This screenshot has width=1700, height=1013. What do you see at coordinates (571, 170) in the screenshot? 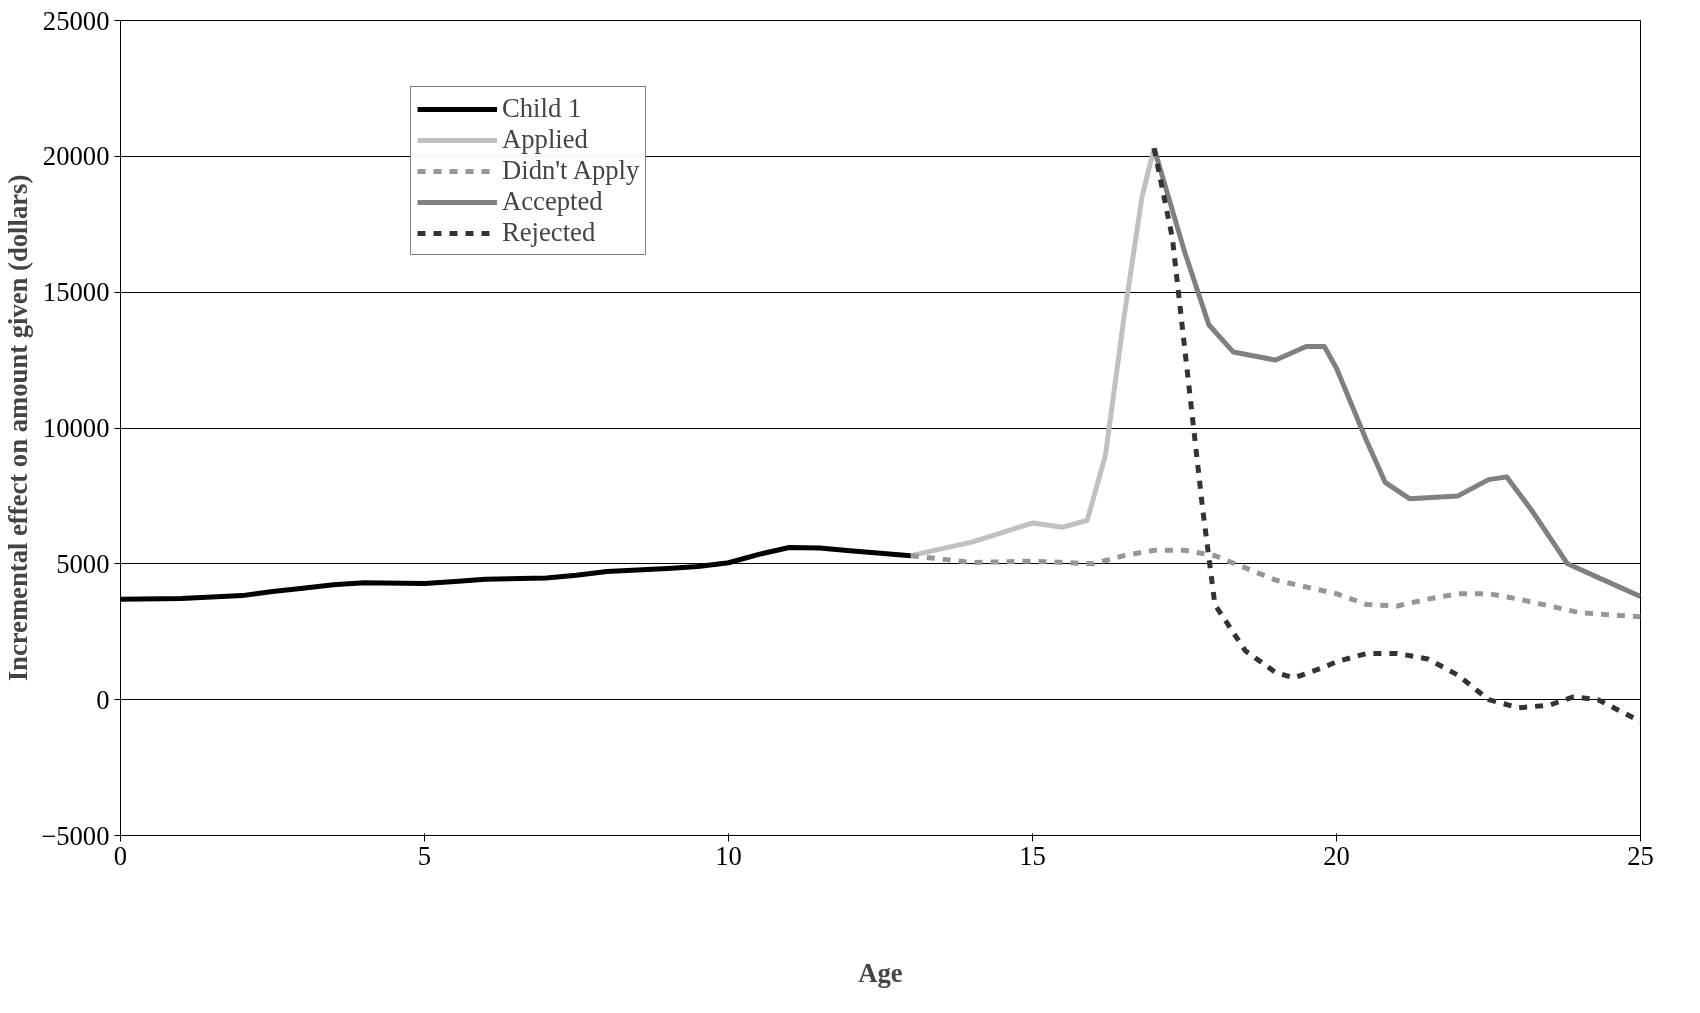
I see `legend-label: Didn't Apply` at bounding box center [571, 170].